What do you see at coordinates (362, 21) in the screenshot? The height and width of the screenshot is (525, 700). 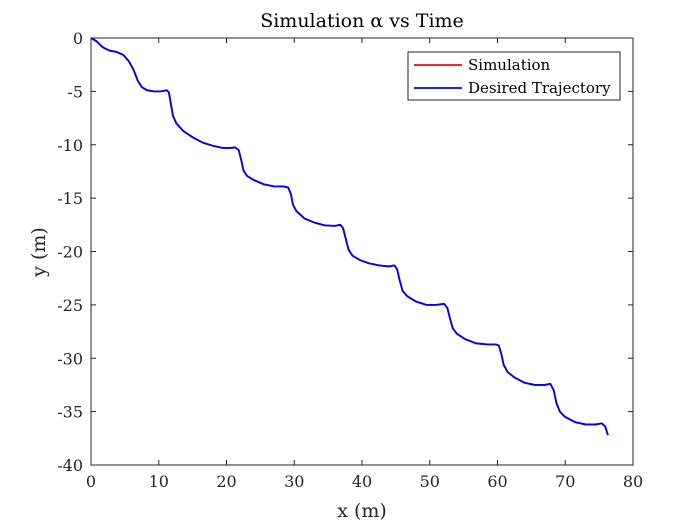 I see `chart-title: Simulation α vs Time` at bounding box center [362, 21].